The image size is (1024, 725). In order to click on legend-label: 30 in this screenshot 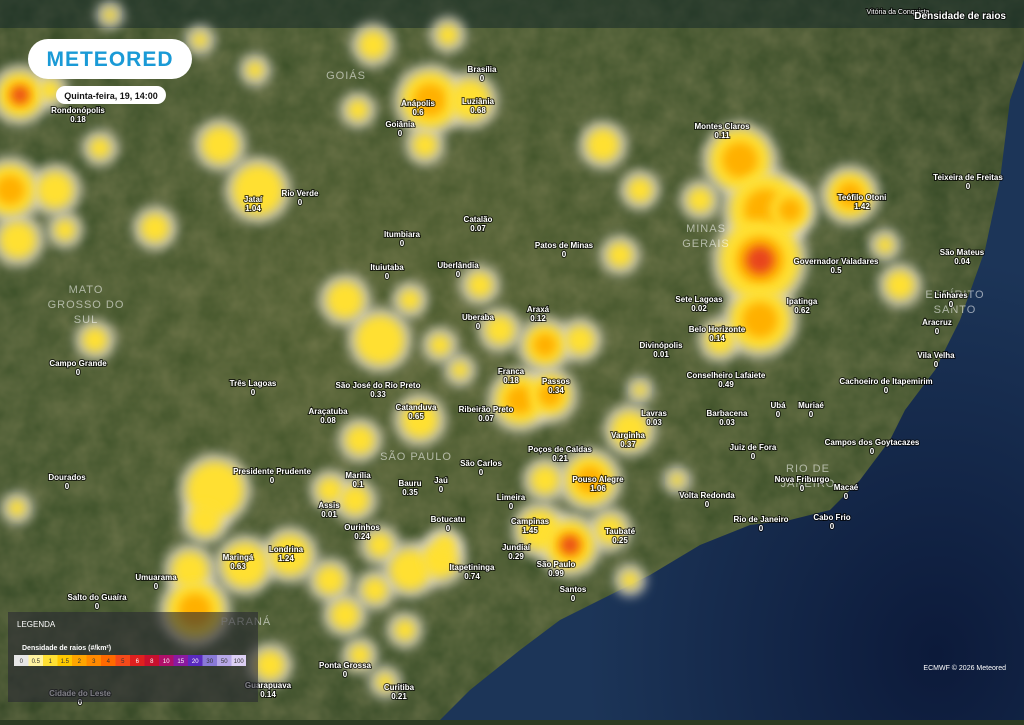, I will do `click(209, 662)`.